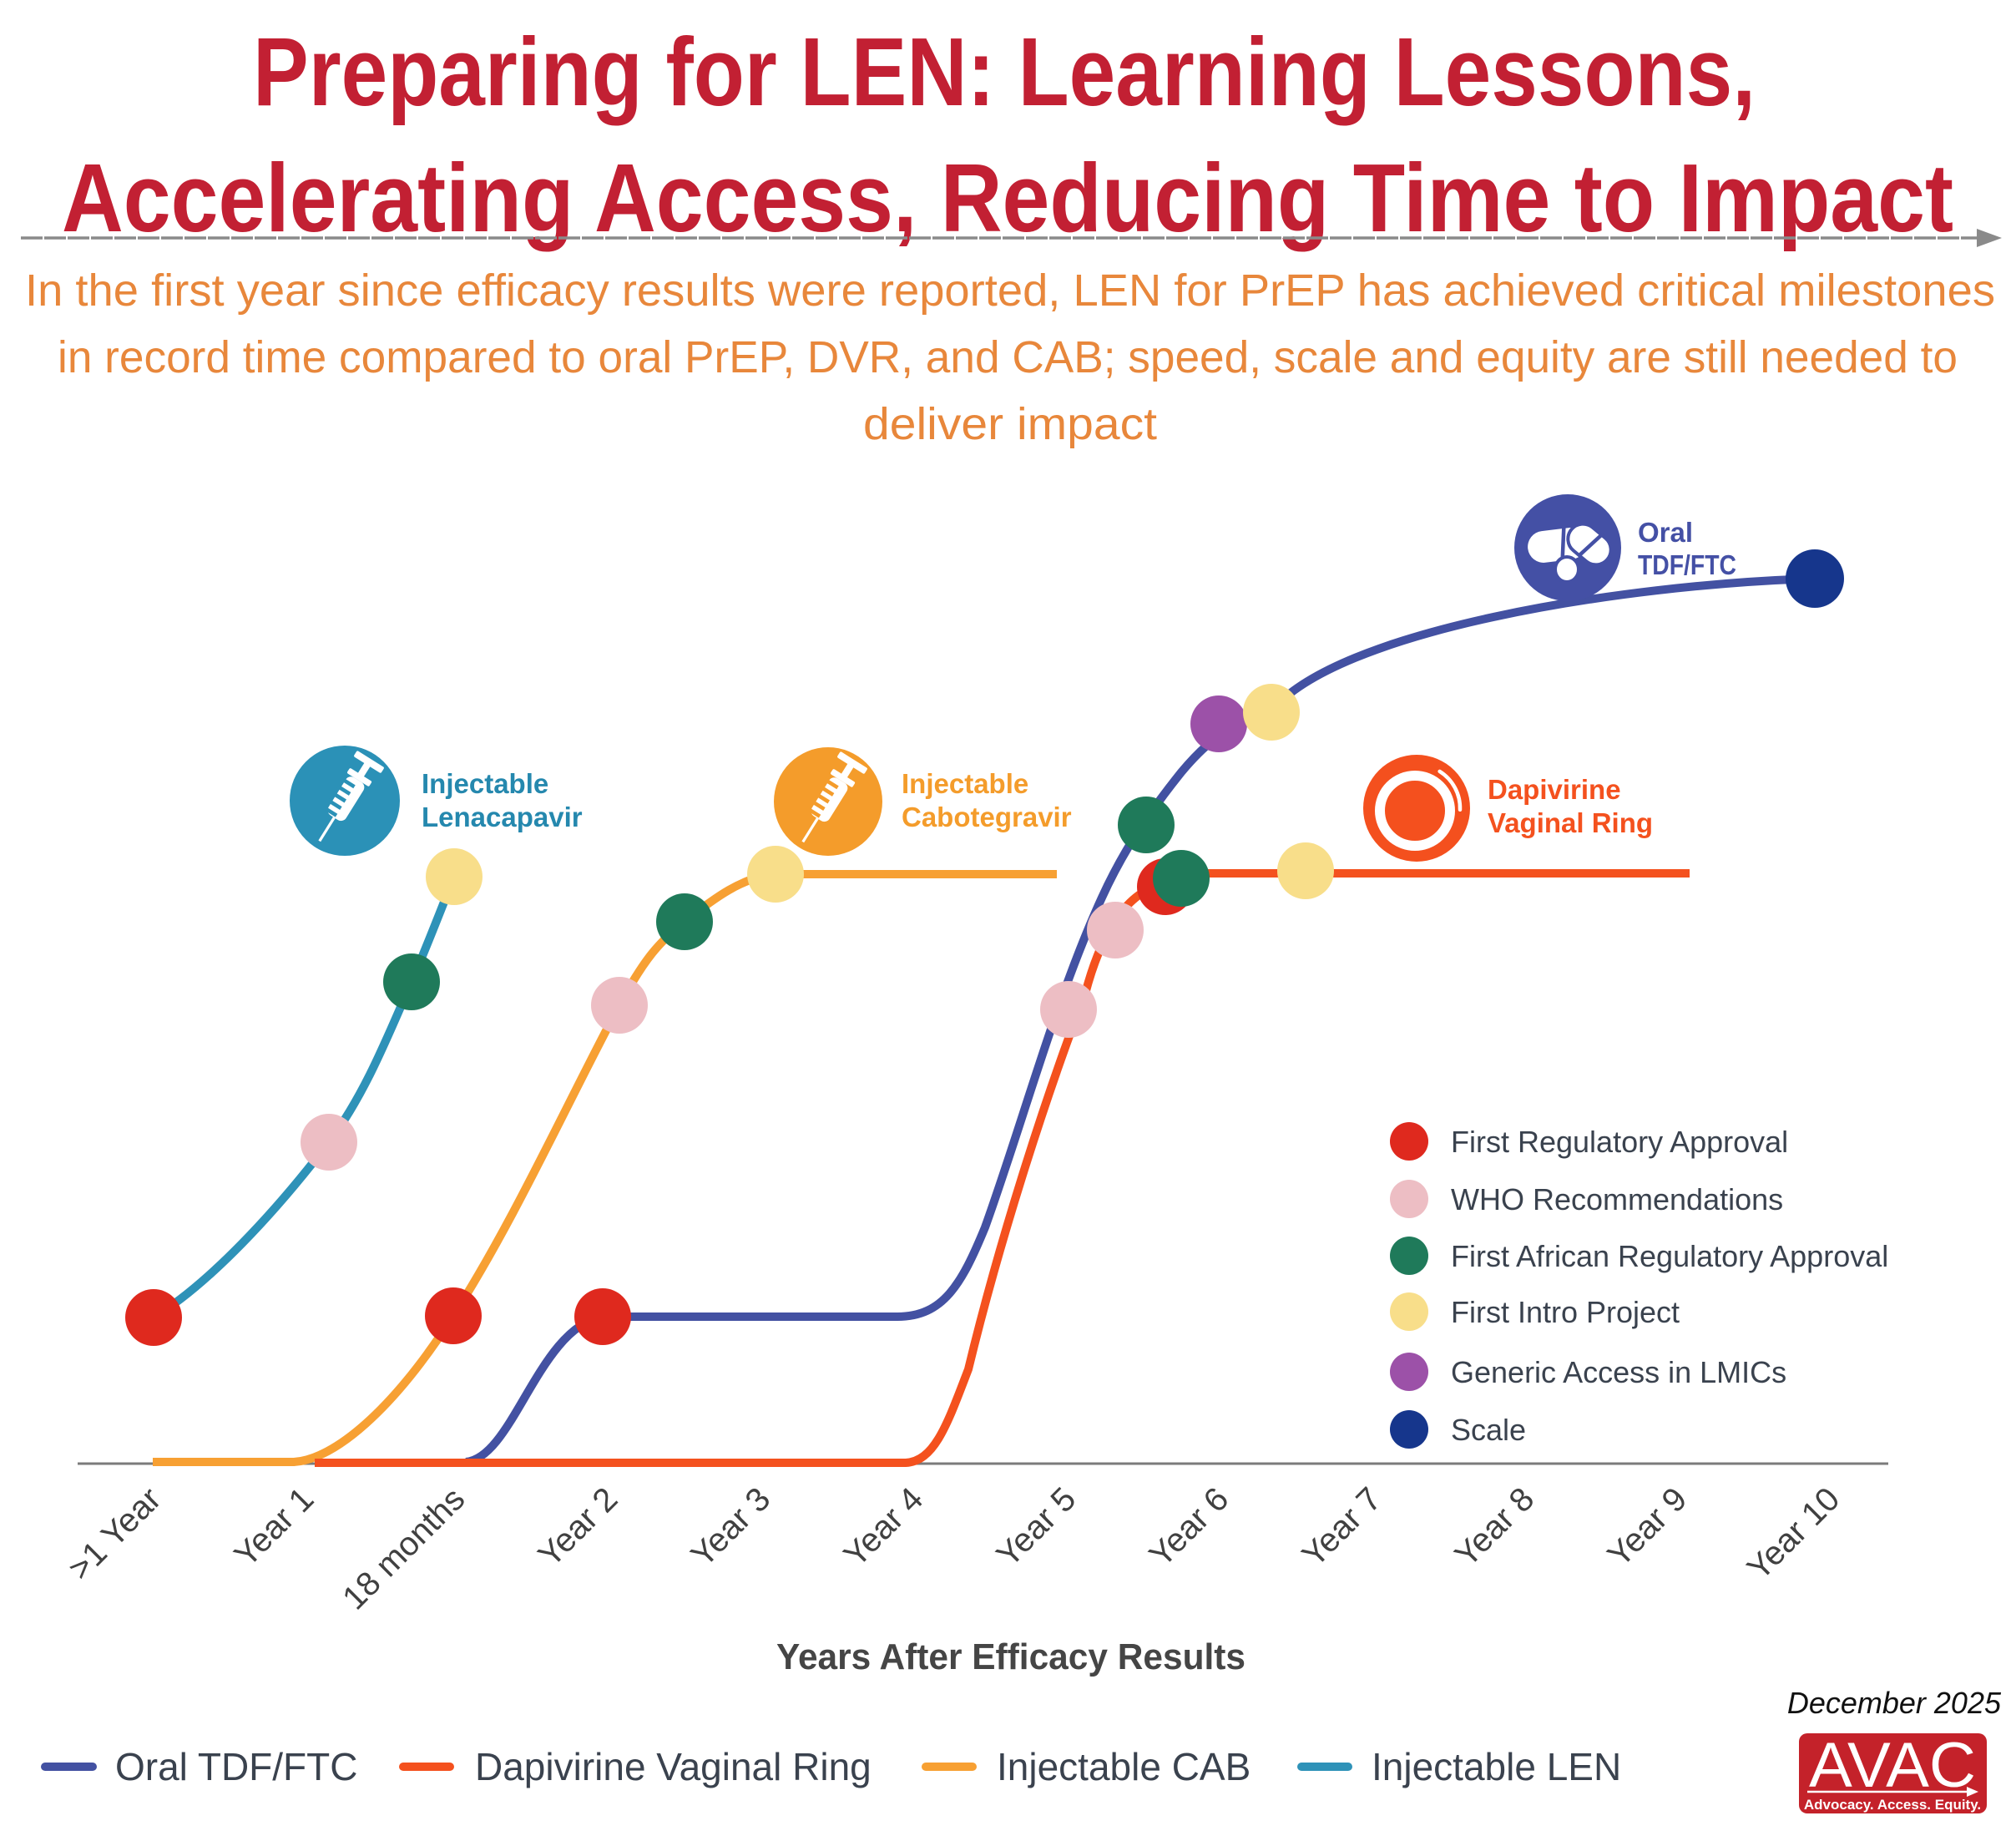 The image size is (2016, 1836). What do you see at coordinates (1617, 1199) in the screenshot?
I see `svg-text: WHO Recommendations` at bounding box center [1617, 1199].